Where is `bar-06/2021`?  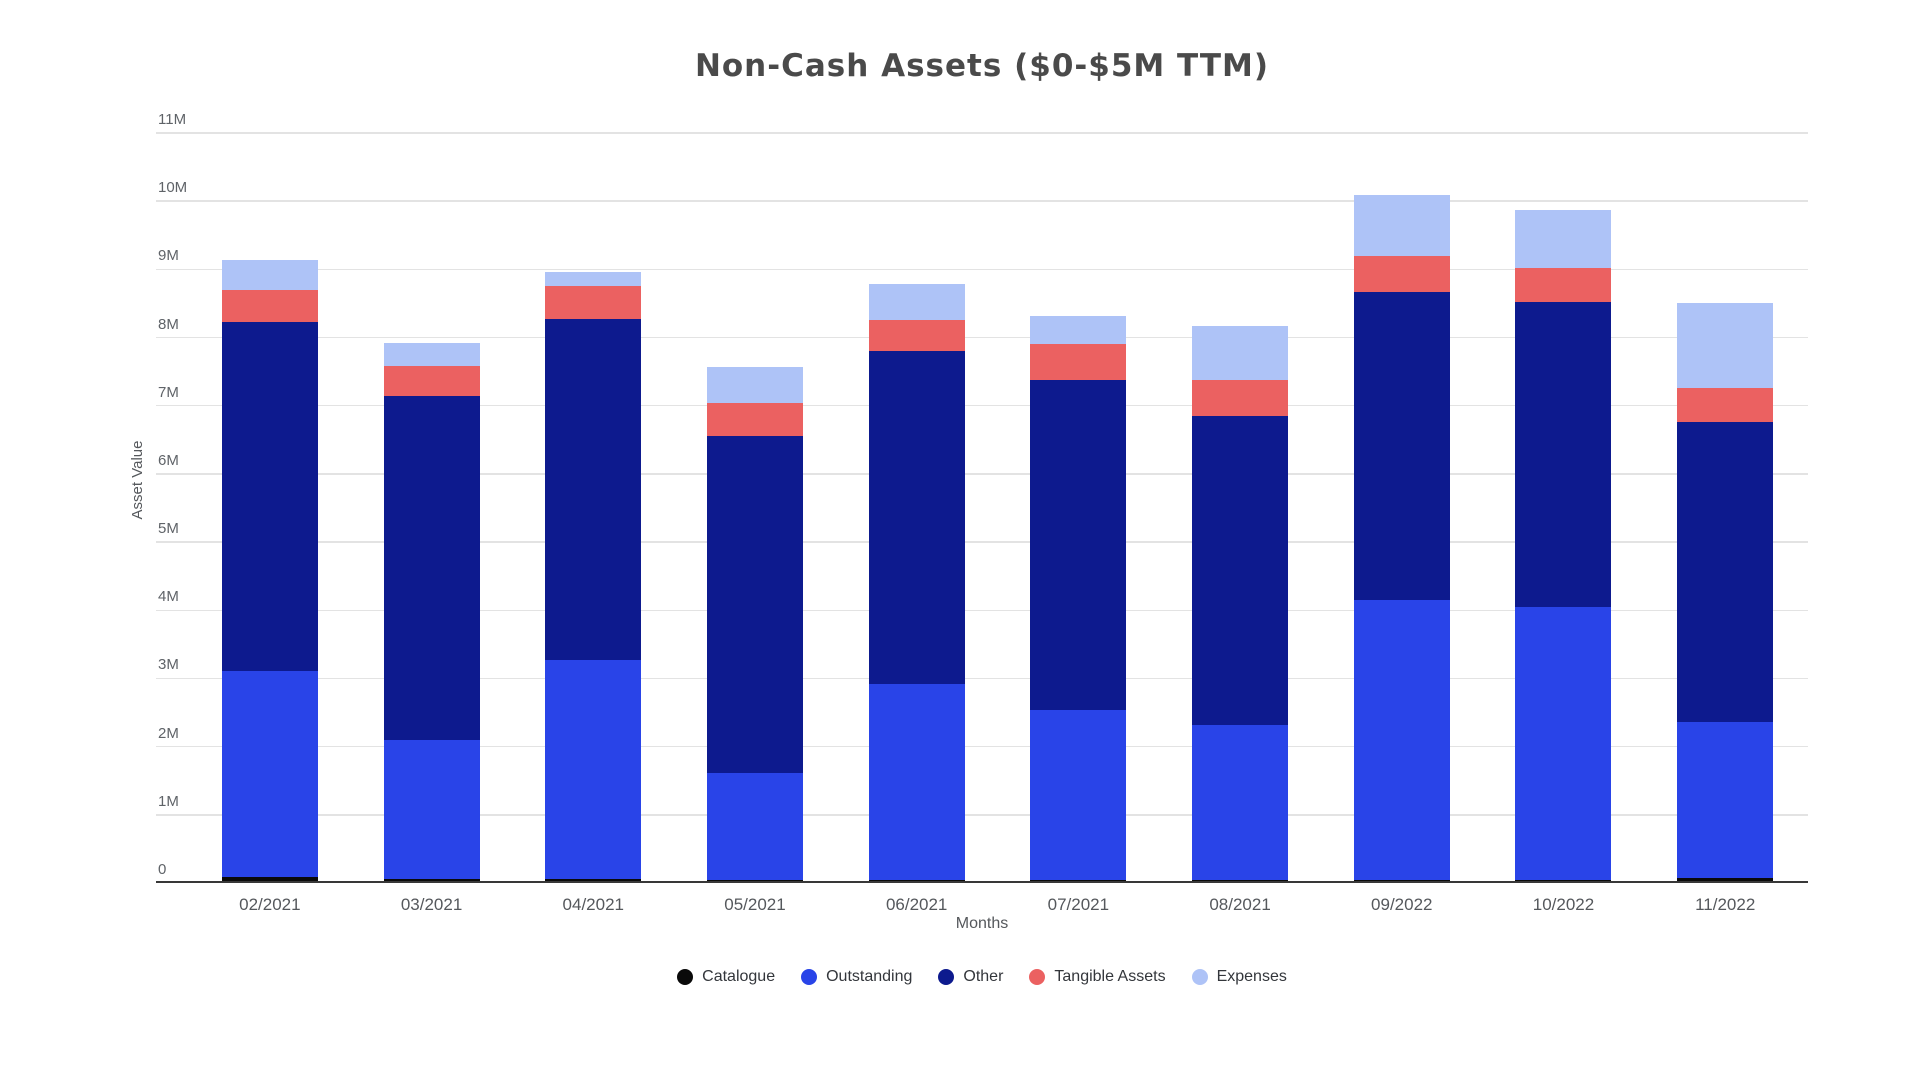
bar-06/2021 is located at coordinates (916, 583).